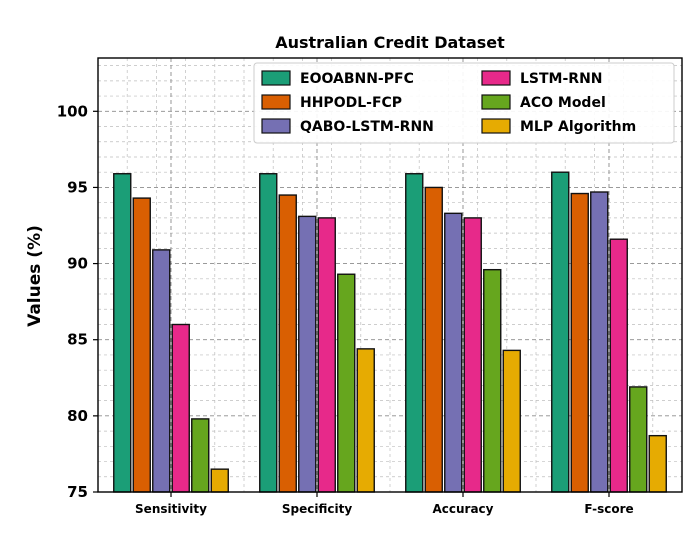  What do you see at coordinates (317, 509) in the screenshot?
I see `x-tick-label: Specificity` at bounding box center [317, 509].